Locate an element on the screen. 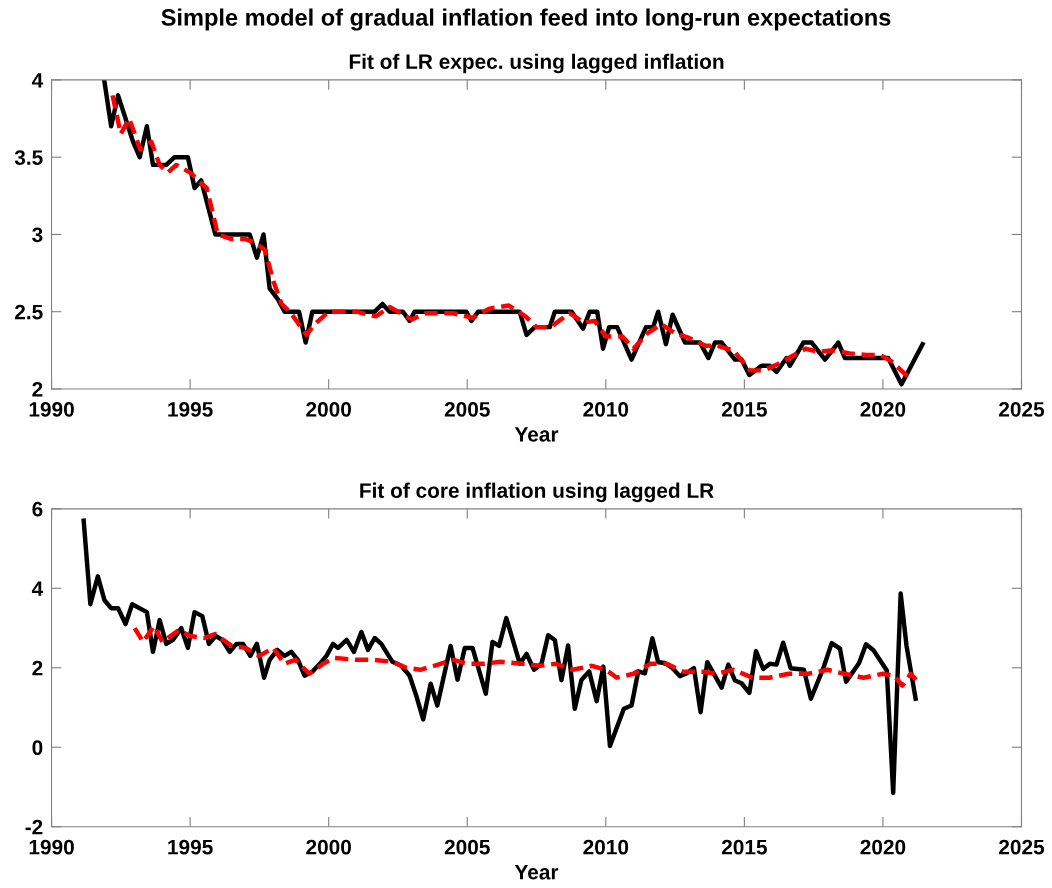  y-tick-label: 3 is located at coordinates (37, 235).